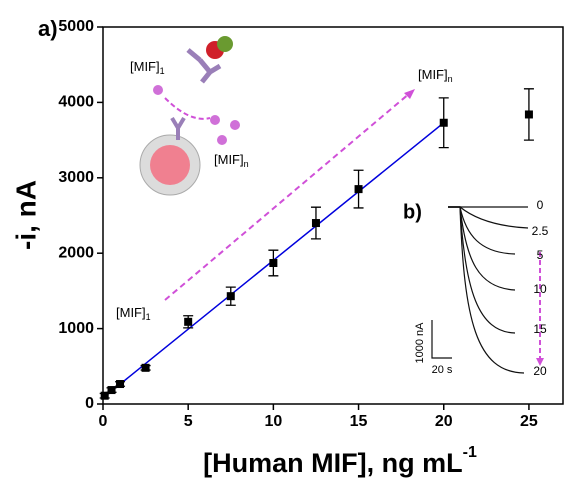 This screenshot has height=487, width=567. What do you see at coordinates (48, 28) in the screenshot?
I see `panel-label: a)` at bounding box center [48, 28].